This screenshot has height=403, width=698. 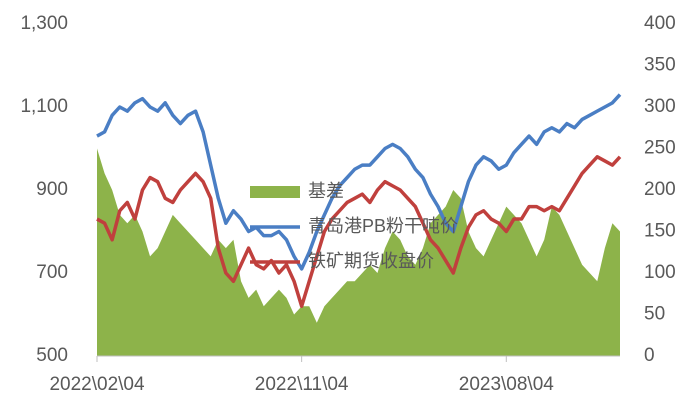 What do you see at coordinates (660, 148) in the screenshot?
I see `y2-tick-label: 250` at bounding box center [660, 148].